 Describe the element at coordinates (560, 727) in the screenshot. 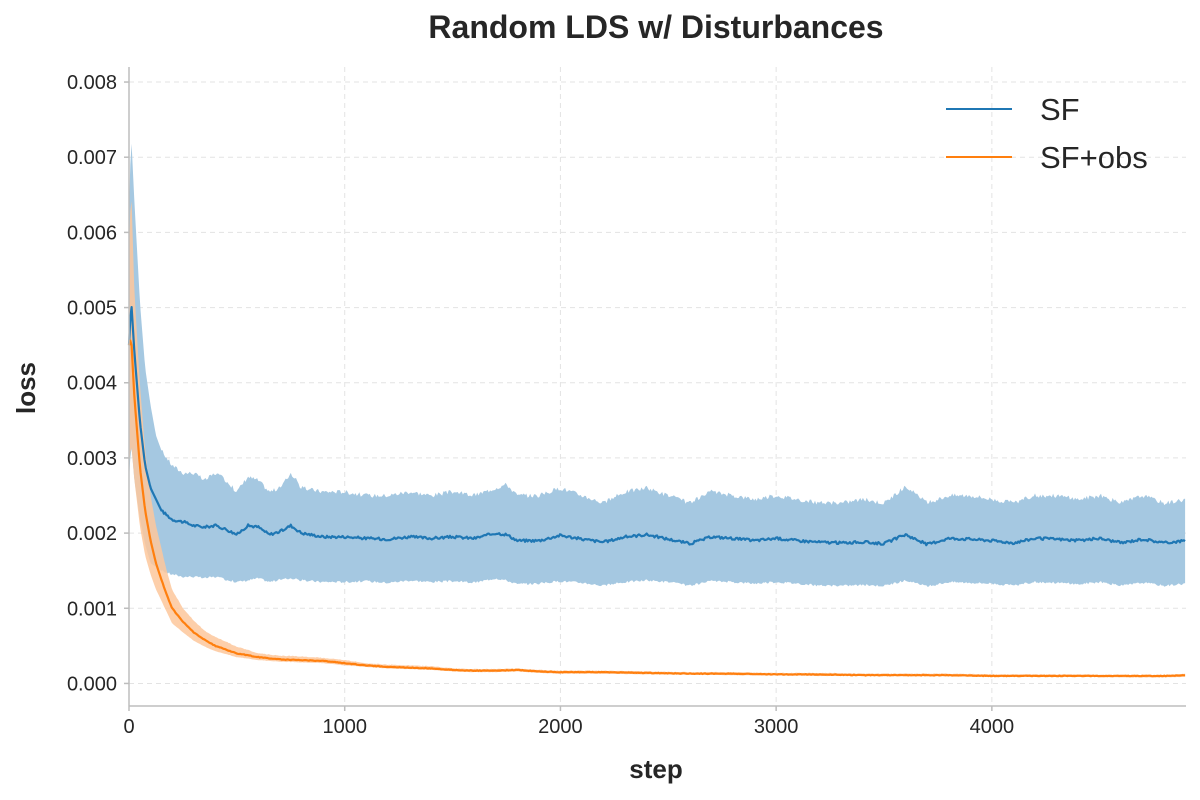

I see `x-tick-label: 2000` at that location.